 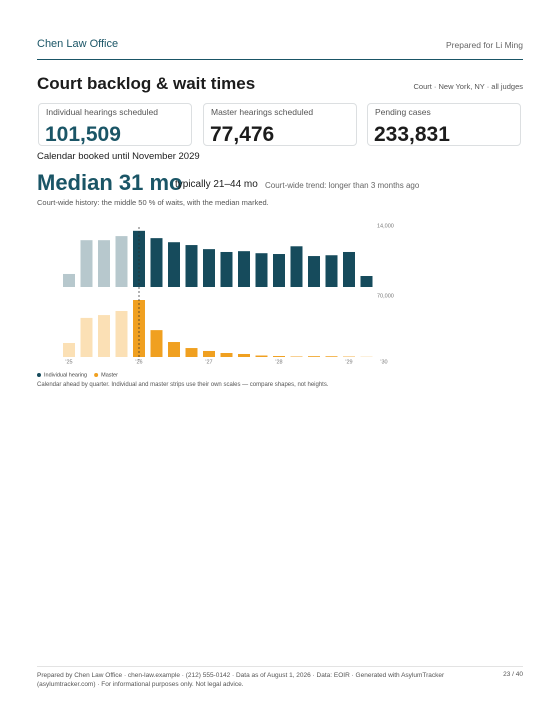 What do you see at coordinates (383, 362) in the screenshot?
I see `x-tick-label: '30` at bounding box center [383, 362].